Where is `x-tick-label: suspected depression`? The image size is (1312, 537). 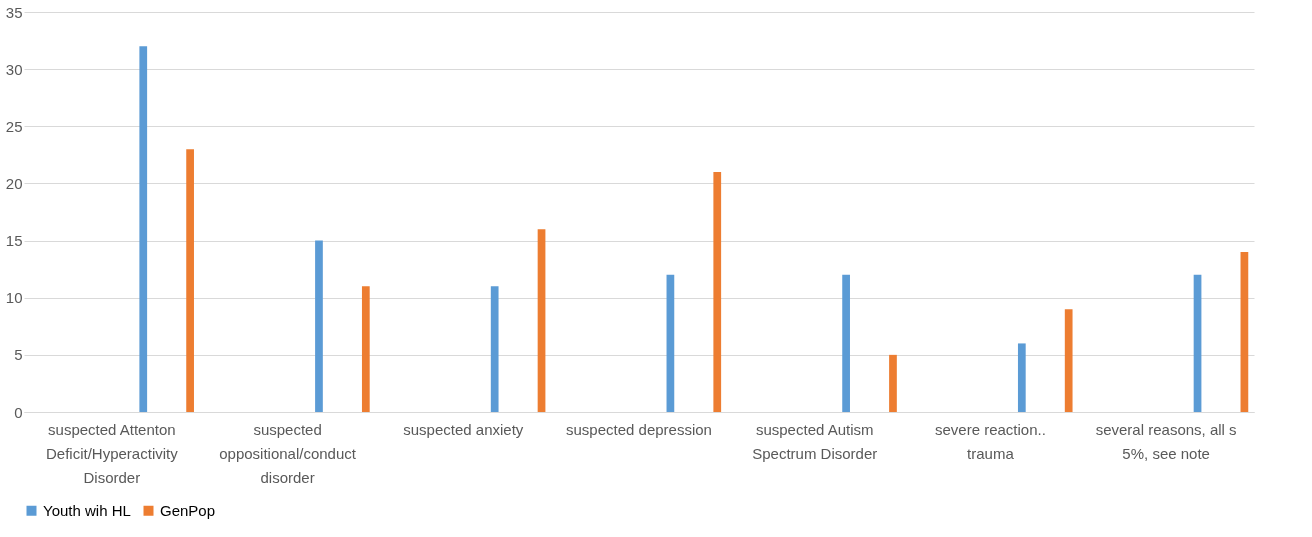 x-tick-label: suspected depression is located at coordinates (639, 429).